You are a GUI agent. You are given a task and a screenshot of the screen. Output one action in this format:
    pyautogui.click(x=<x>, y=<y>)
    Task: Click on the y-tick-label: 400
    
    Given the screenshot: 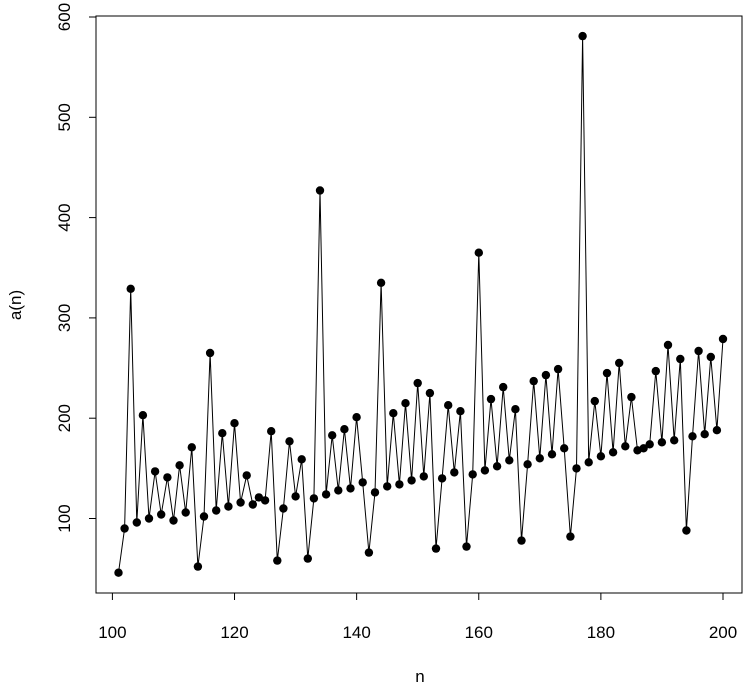 What is the action you would take?
    pyautogui.click(x=64, y=217)
    